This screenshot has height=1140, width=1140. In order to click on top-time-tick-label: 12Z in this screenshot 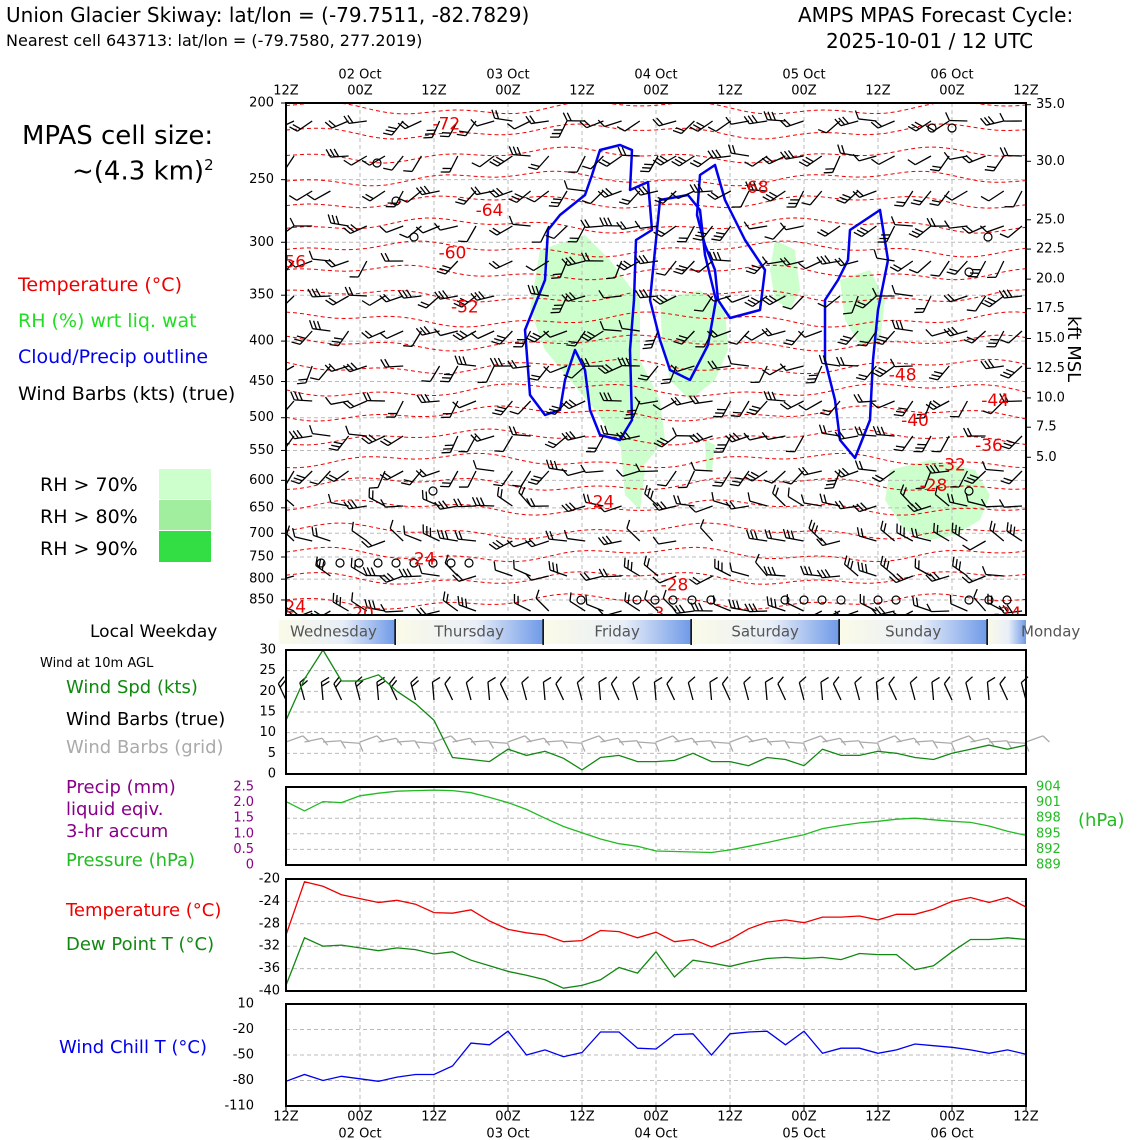, I will do `click(286, 91)`.